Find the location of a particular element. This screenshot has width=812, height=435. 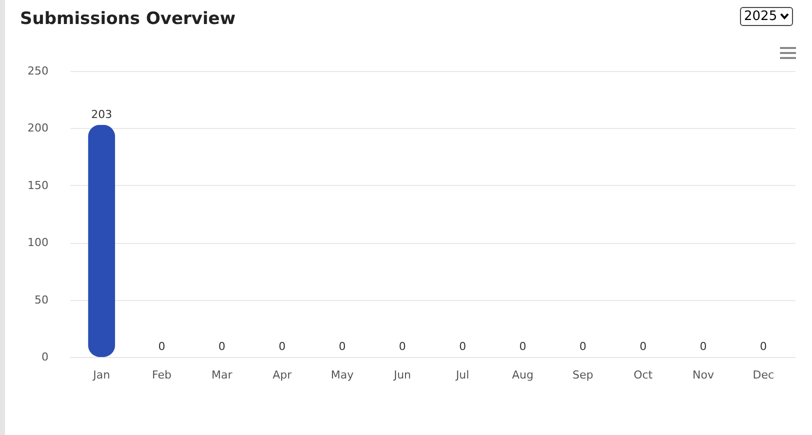

y-tick-label: 100 is located at coordinates (38, 243).